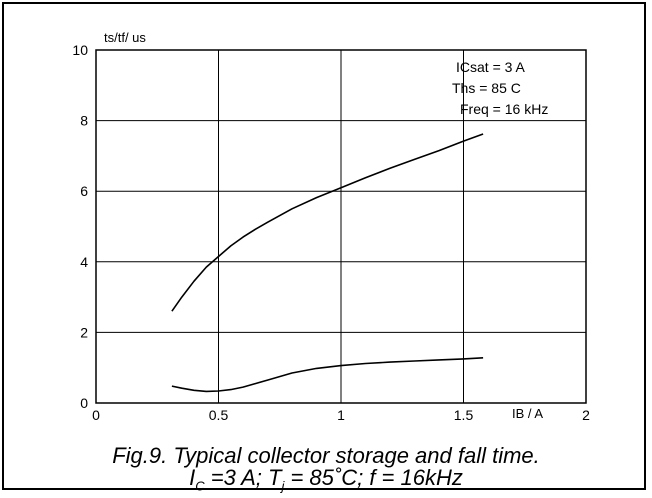 The width and height of the screenshot is (652, 498). What do you see at coordinates (486, 88) in the screenshot?
I see `annotation-ths: Ths = 85 C` at bounding box center [486, 88].